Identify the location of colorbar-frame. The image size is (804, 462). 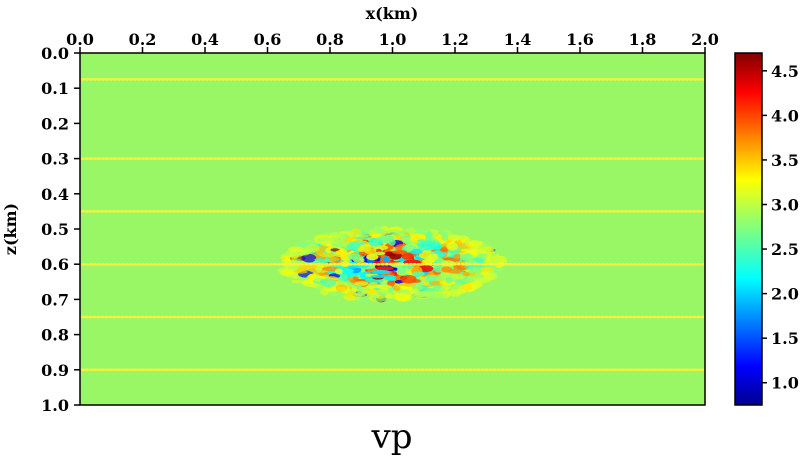
(748, 229).